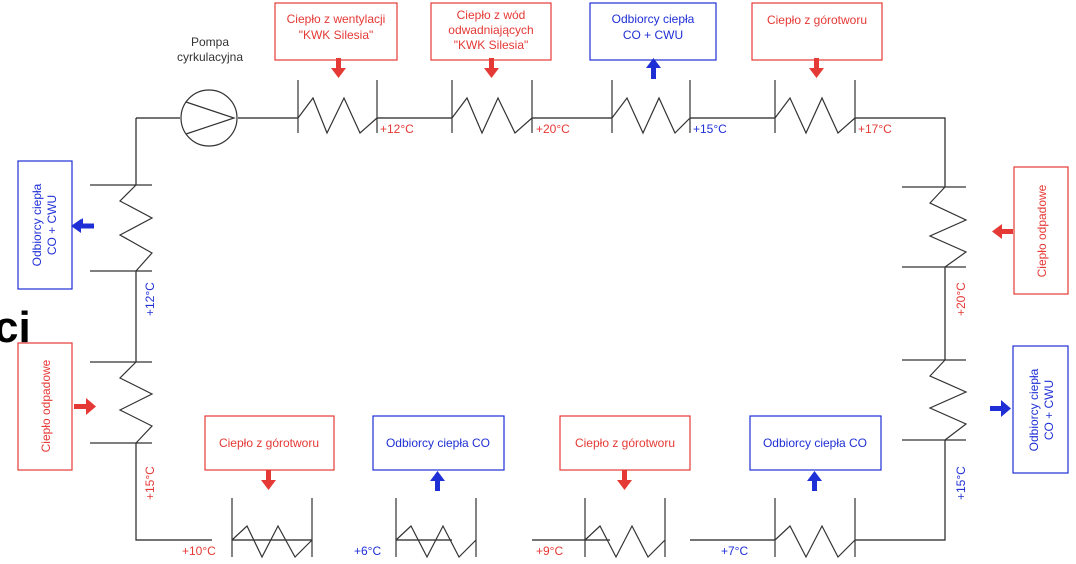 This screenshot has height=564, width=1076. Describe the element at coordinates (367, 551) in the screenshot. I see `temp-label: +6°C` at that location.